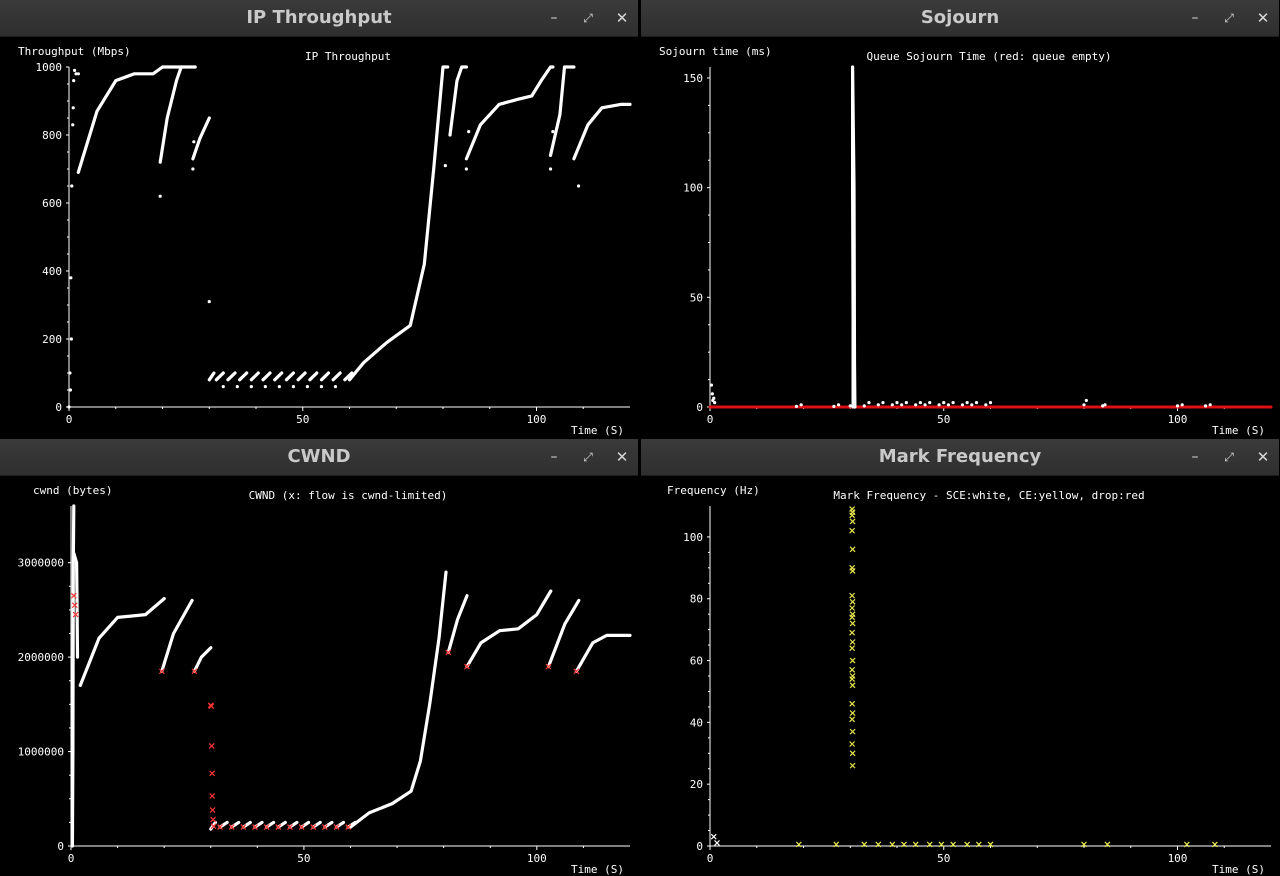 The width and height of the screenshot is (1280, 876). Describe the element at coordinates (49, 67) in the screenshot. I see `y-tick-label: 1000` at that location.